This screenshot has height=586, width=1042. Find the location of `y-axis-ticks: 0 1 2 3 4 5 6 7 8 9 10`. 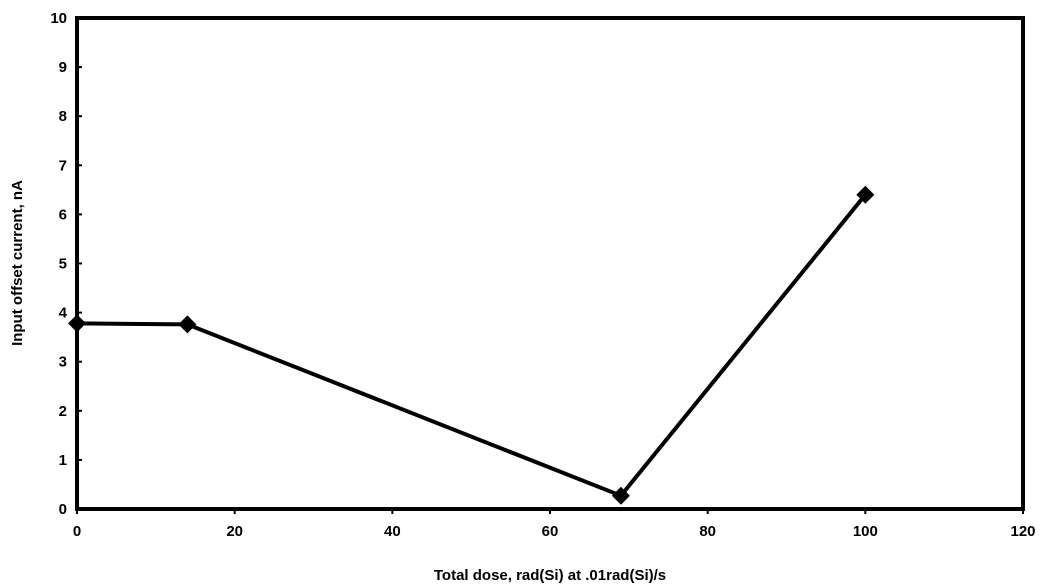

y-axis-ticks: 0 1 2 3 4 5 6 7 8 9 10 is located at coordinates (66, 264).